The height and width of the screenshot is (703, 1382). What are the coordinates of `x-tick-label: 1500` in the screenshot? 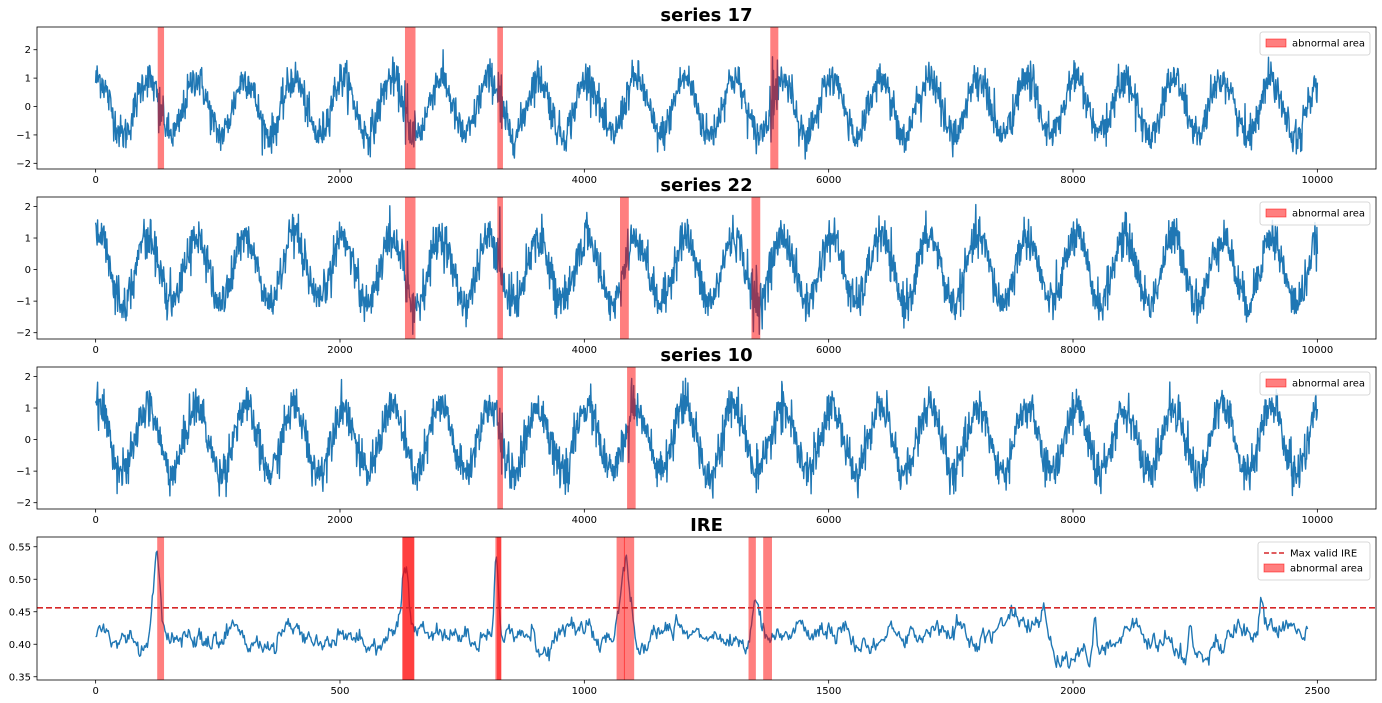 It's located at (828, 691).